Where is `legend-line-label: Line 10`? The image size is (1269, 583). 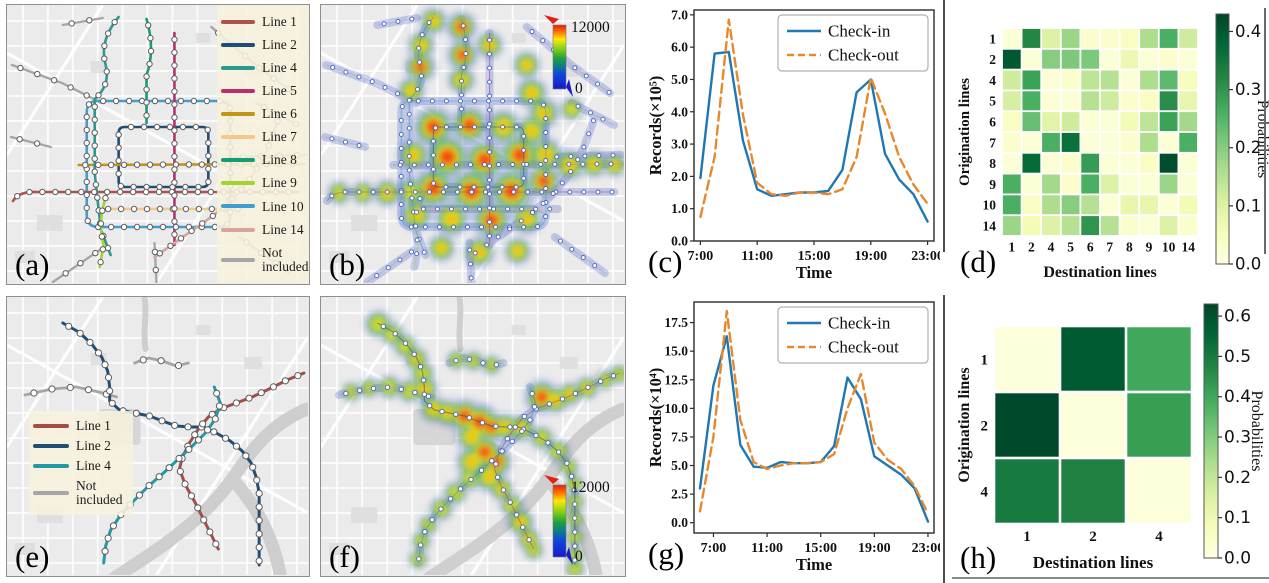
legend-line-label: Line 10 is located at coordinates (283, 206).